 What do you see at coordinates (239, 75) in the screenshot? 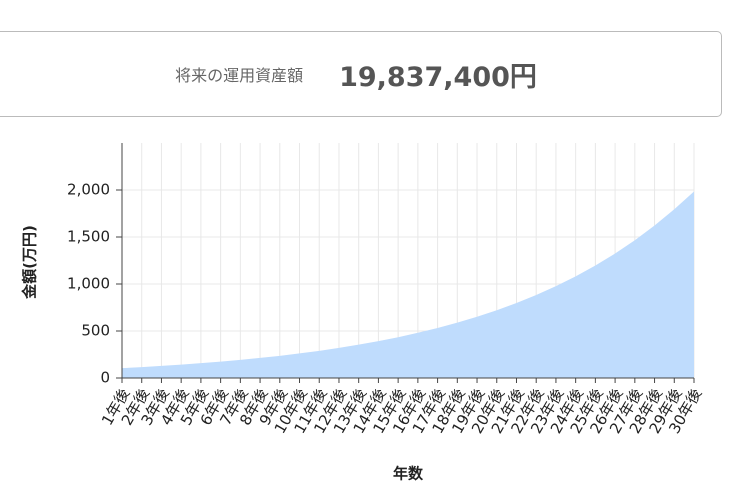
I see `result-label: 将来の運用資産額` at bounding box center [239, 75].